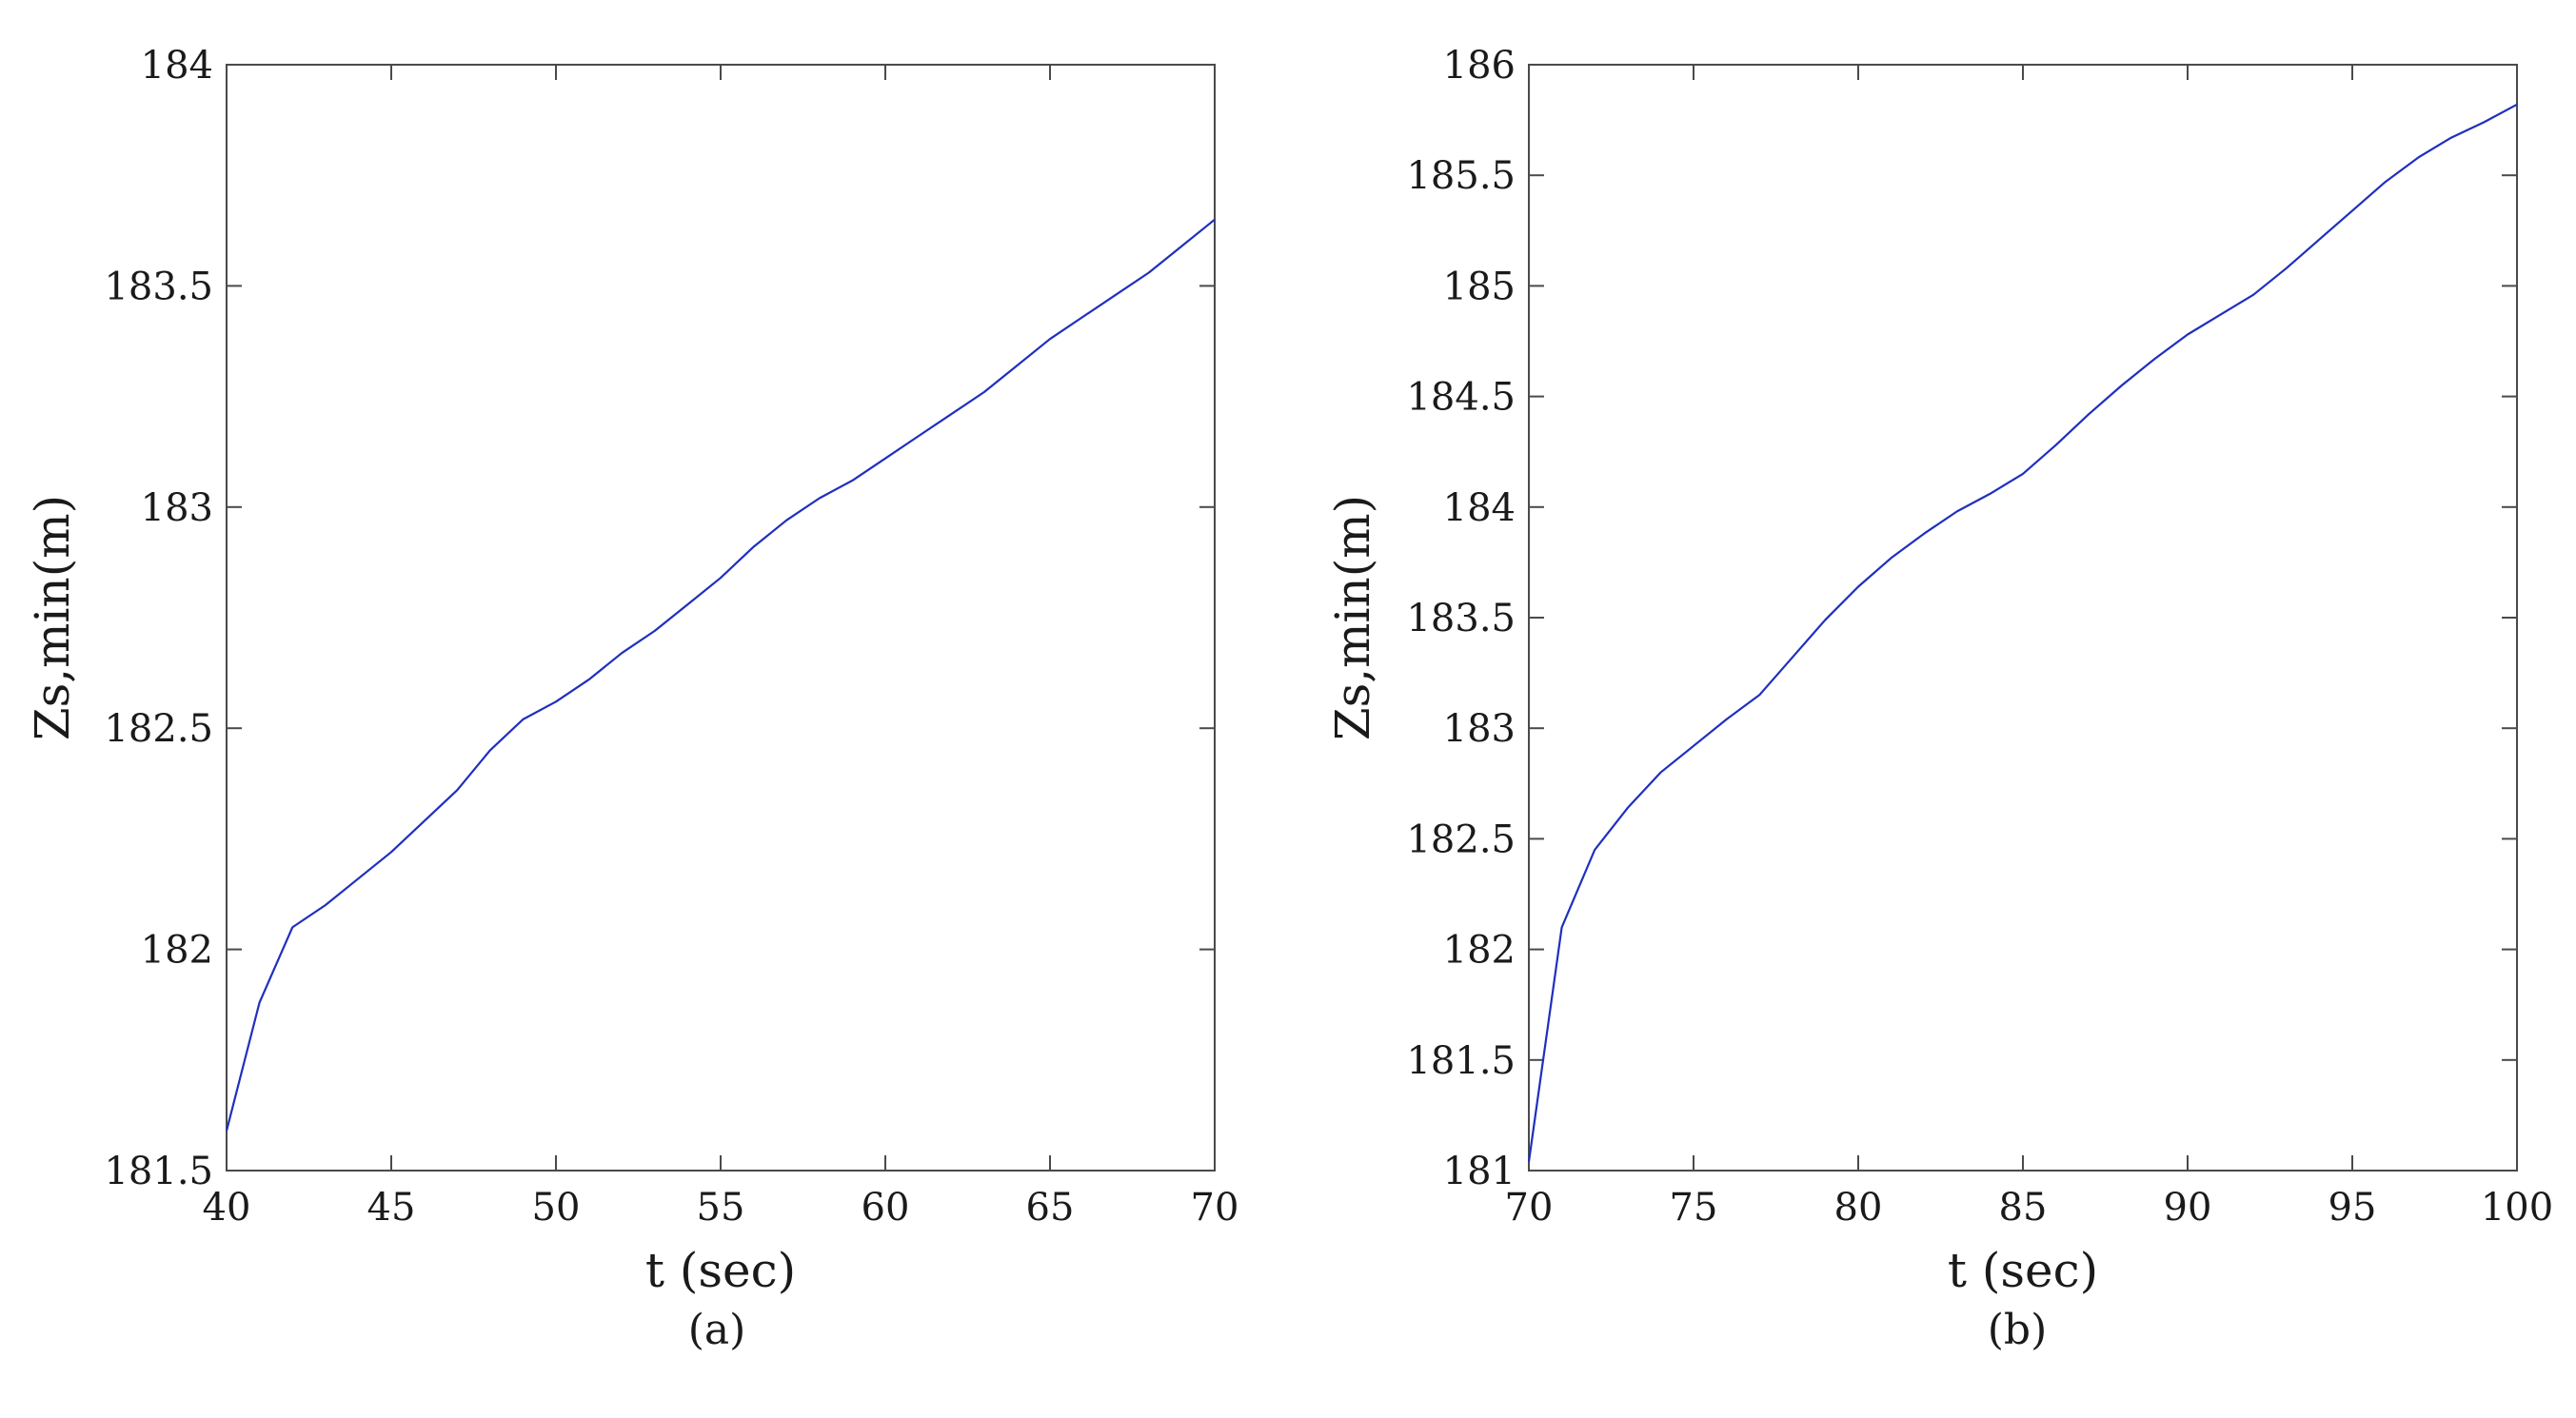 The image size is (2576, 1418). I want to click on x-tick-label: 100, so click(2517, 1208).